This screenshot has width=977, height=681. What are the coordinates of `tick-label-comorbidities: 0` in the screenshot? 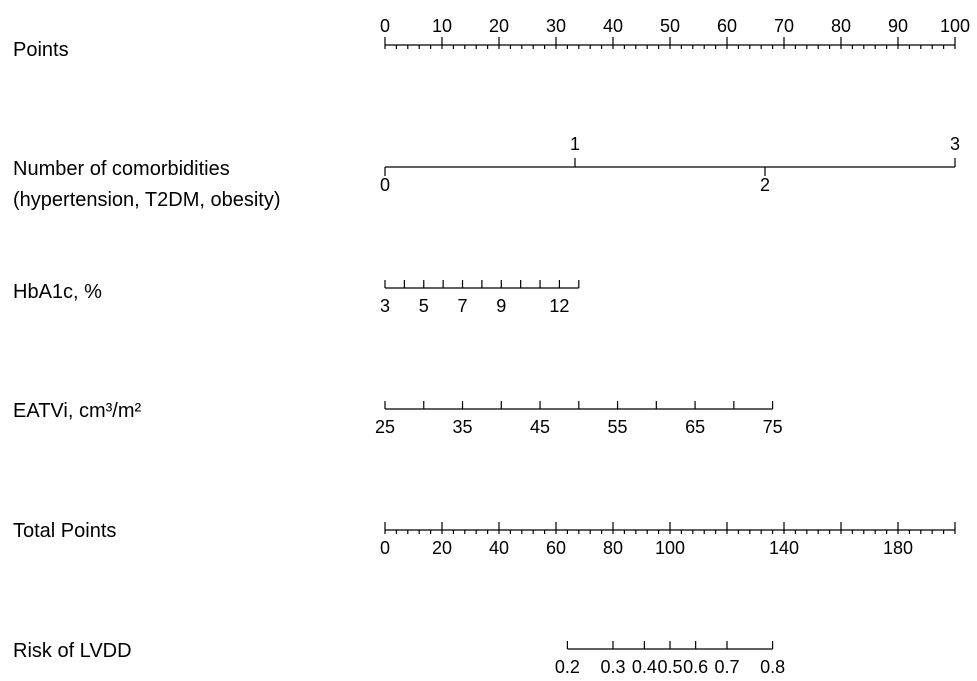 It's located at (385, 185).